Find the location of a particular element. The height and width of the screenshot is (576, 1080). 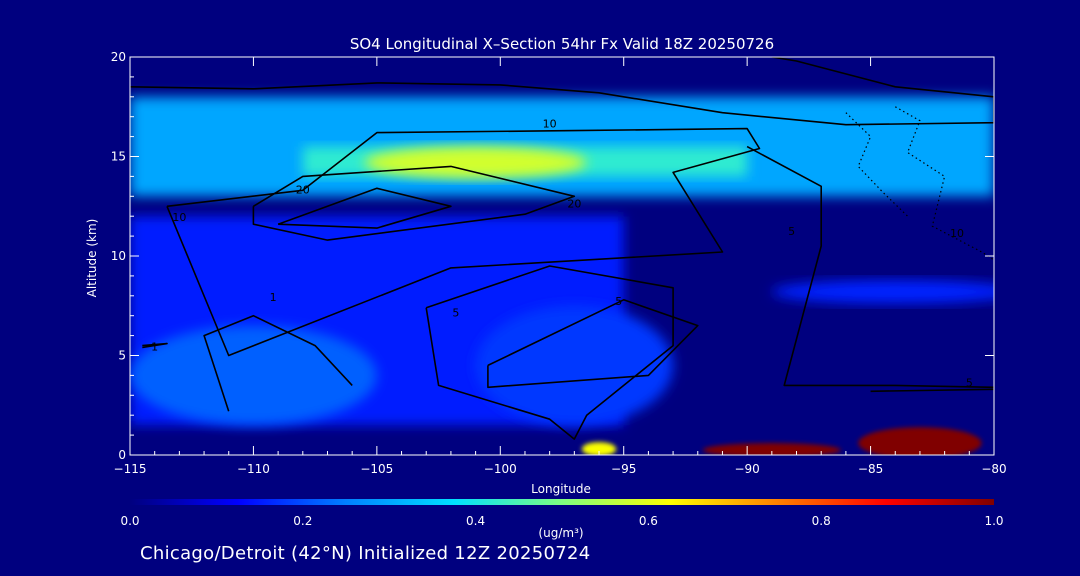

x-tick-label: −105 is located at coordinates (376, 469).